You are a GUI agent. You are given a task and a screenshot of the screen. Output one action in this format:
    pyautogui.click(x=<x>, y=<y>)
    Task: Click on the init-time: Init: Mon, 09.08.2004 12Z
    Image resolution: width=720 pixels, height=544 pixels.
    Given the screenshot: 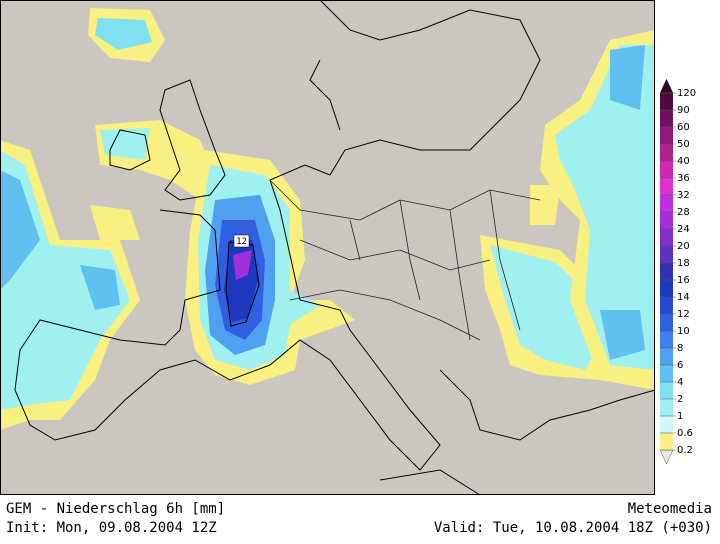 What is the action you would take?
    pyautogui.click(x=111, y=528)
    